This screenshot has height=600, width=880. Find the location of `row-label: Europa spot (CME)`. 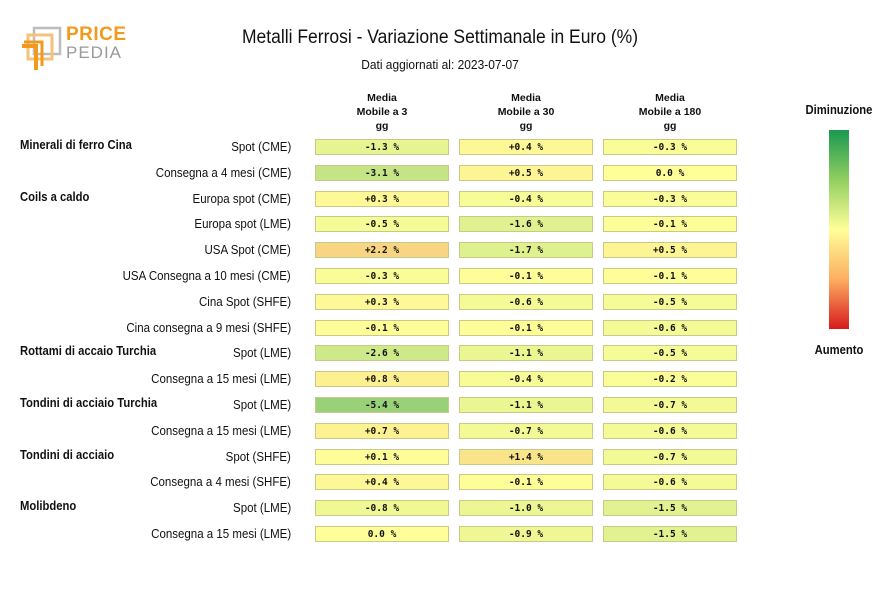

row-label: Europa spot (CME) is located at coordinates (241, 198).